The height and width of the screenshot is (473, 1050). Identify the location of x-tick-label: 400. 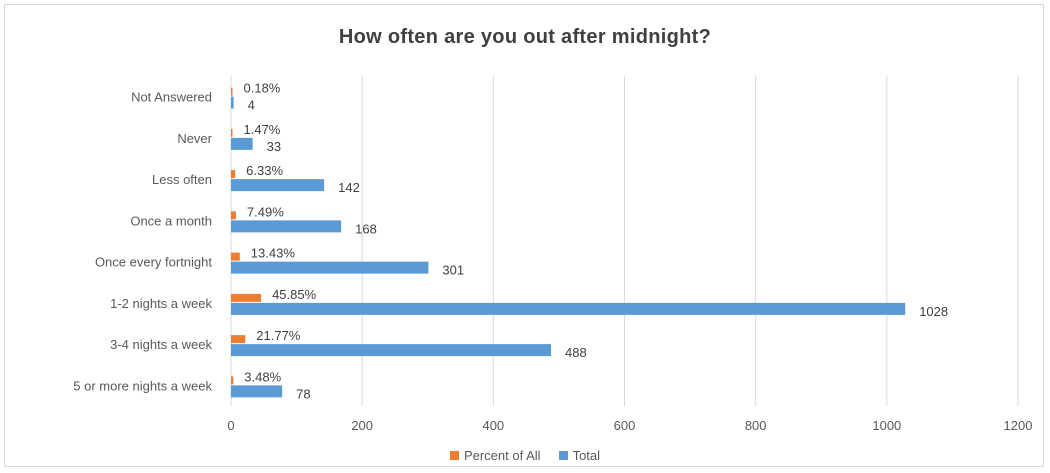
(493, 425).